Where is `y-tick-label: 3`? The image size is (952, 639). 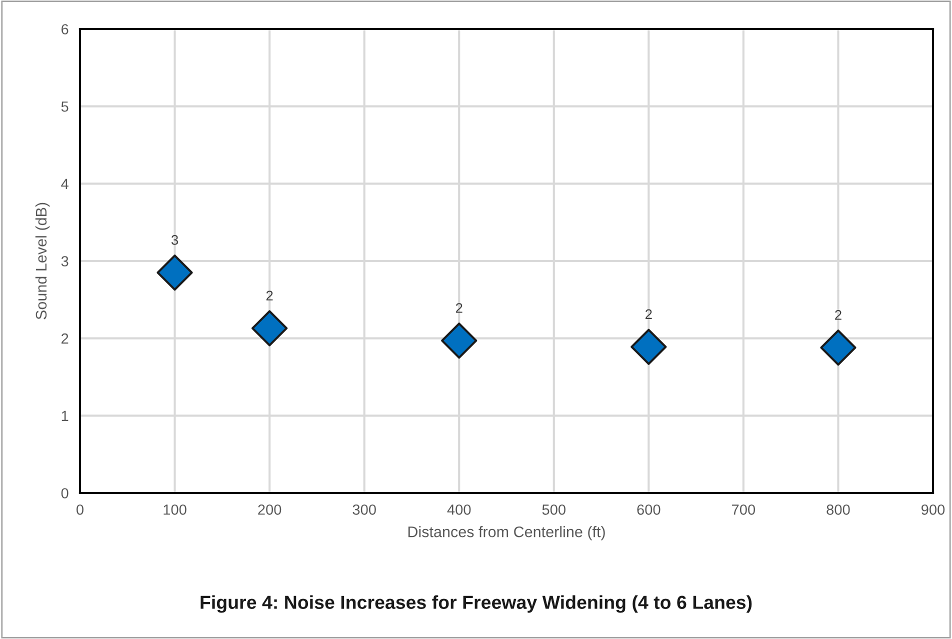 y-tick-label: 3 is located at coordinates (64, 261).